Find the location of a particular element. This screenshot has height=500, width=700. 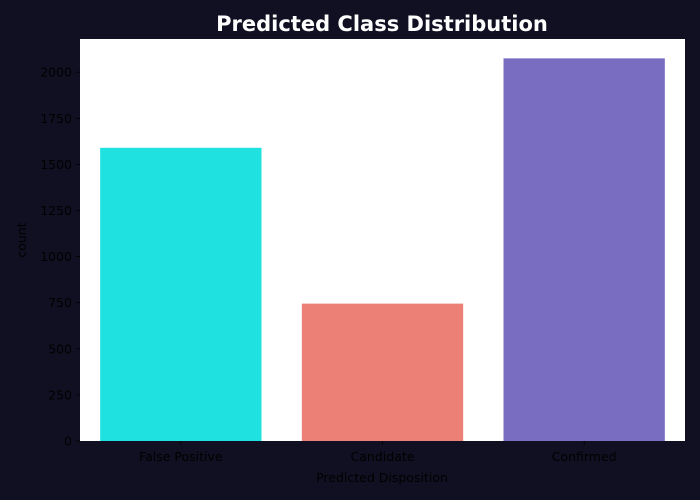

x-tick-label: False Positive is located at coordinates (181, 456).